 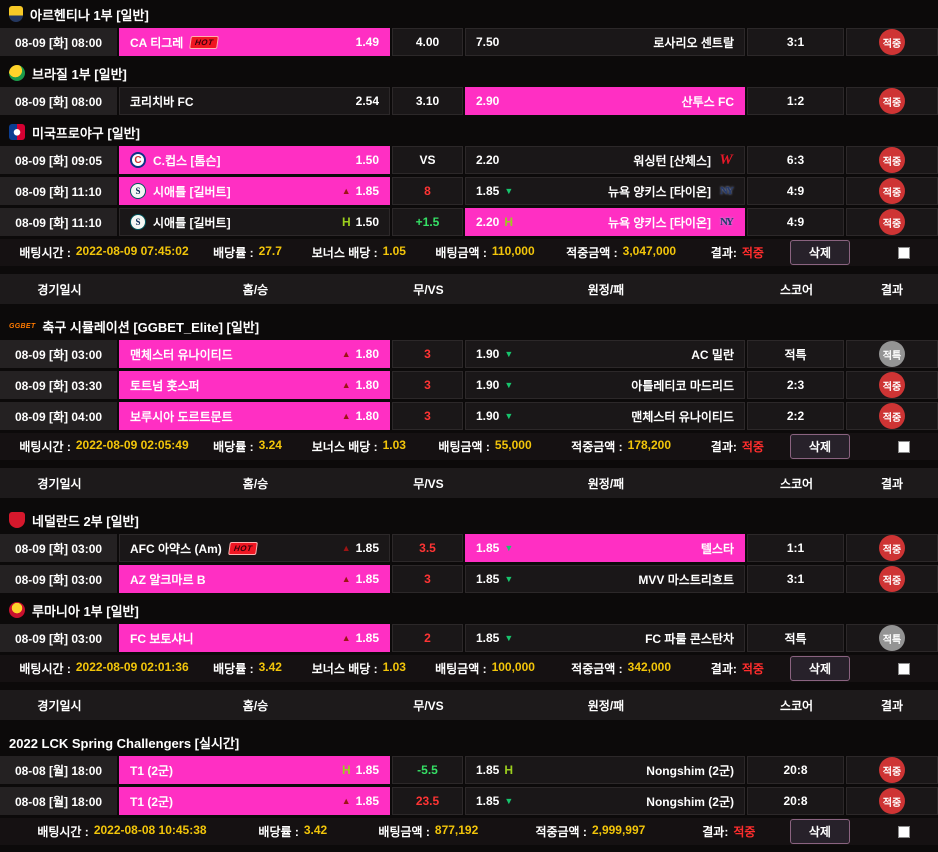 What do you see at coordinates (427, 638) in the screenshot?
I see `draw-vs-cell: 2` at bounding box center [427, 638].